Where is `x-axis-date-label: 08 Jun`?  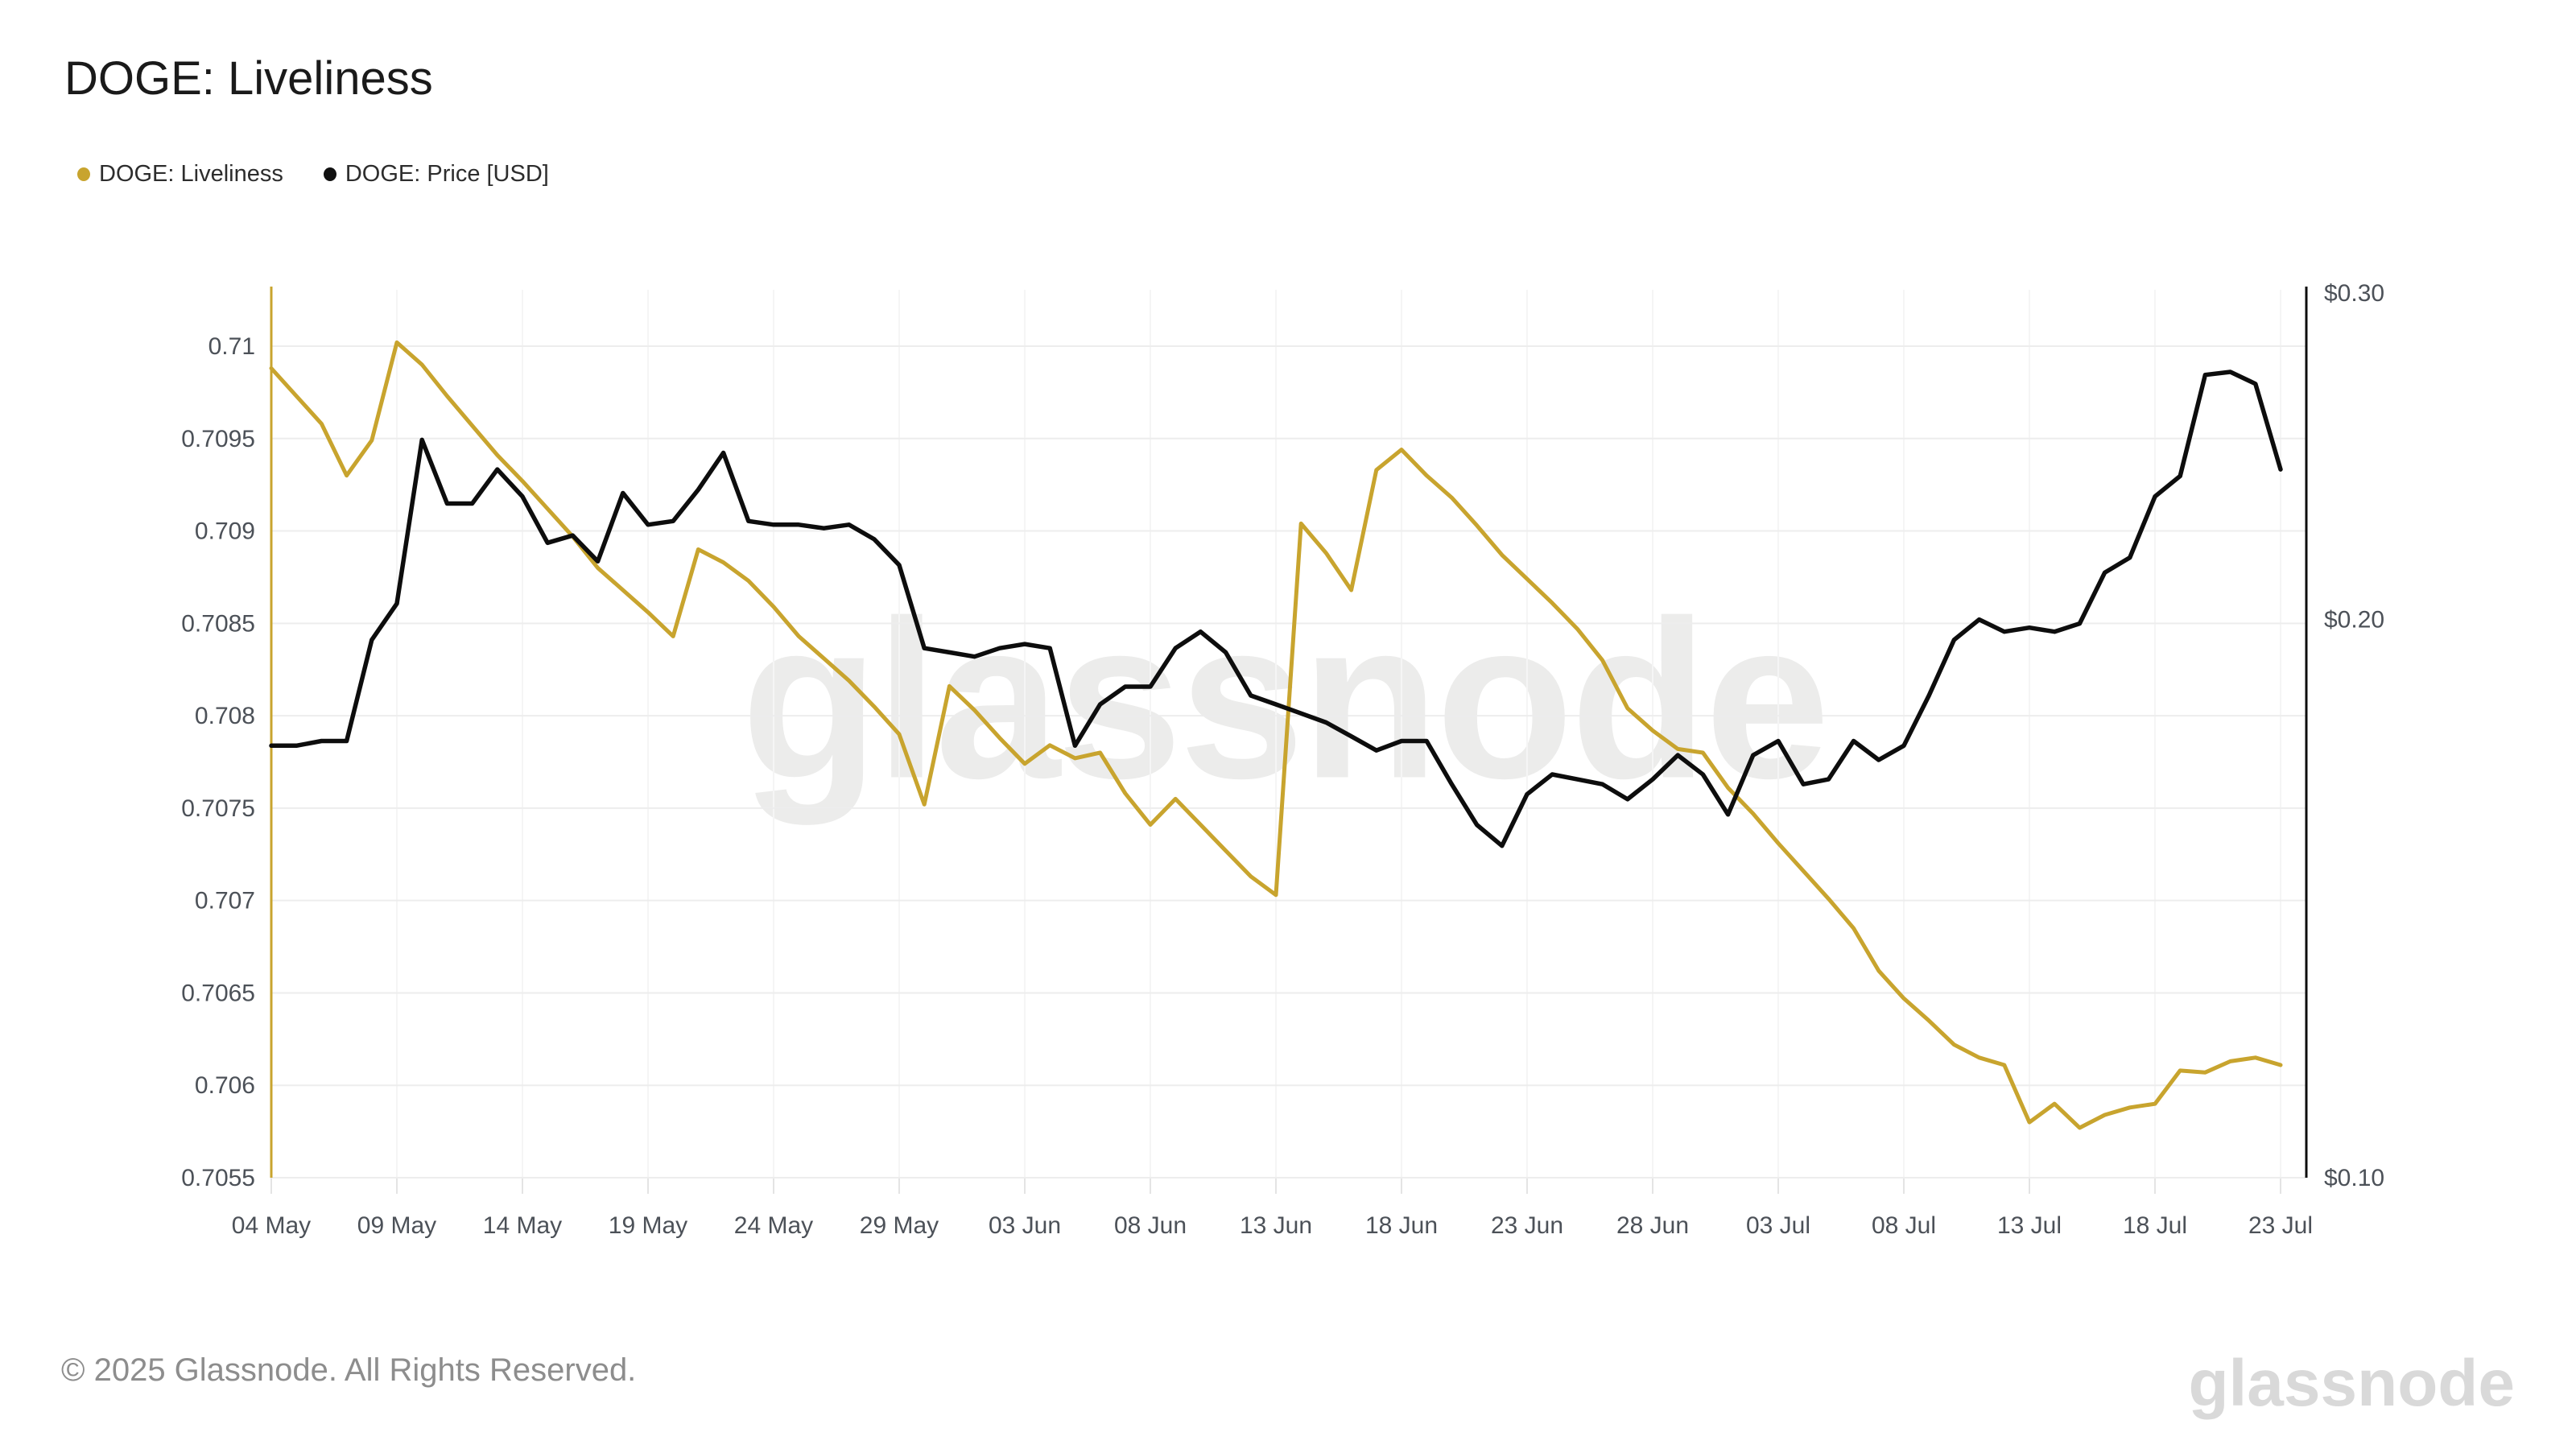 x-axis-date-label: 08 Jun is located at coordinates (1150, 1225).